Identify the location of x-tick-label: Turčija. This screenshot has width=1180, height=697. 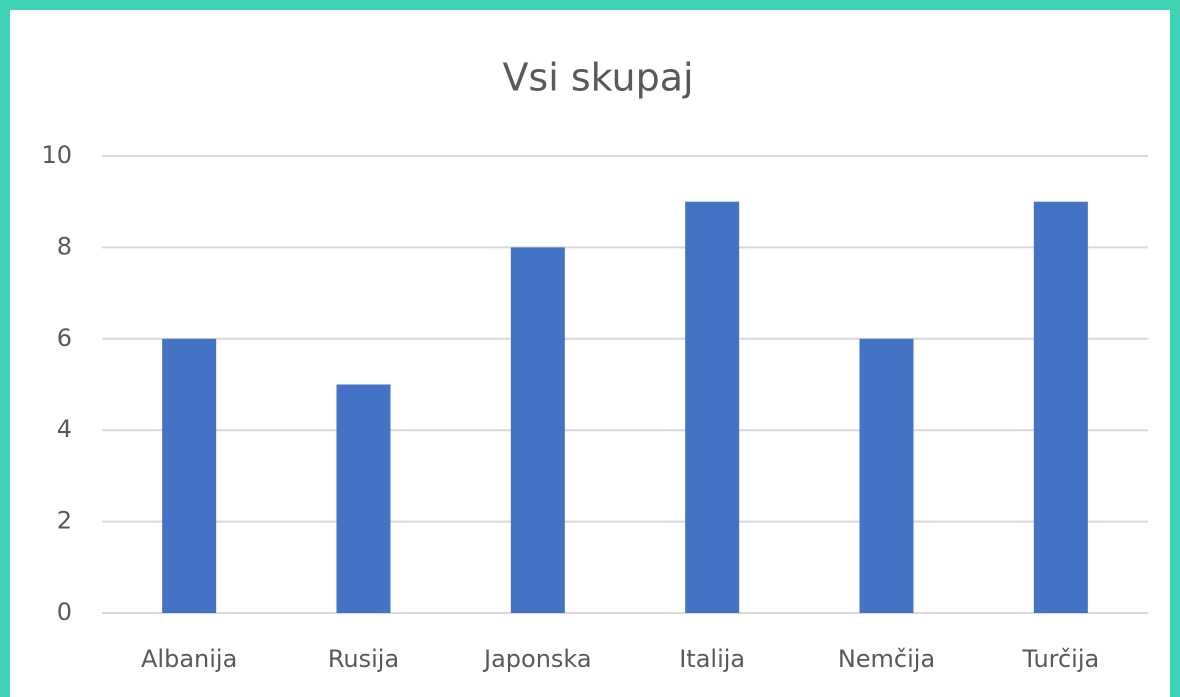
(1060, 659).